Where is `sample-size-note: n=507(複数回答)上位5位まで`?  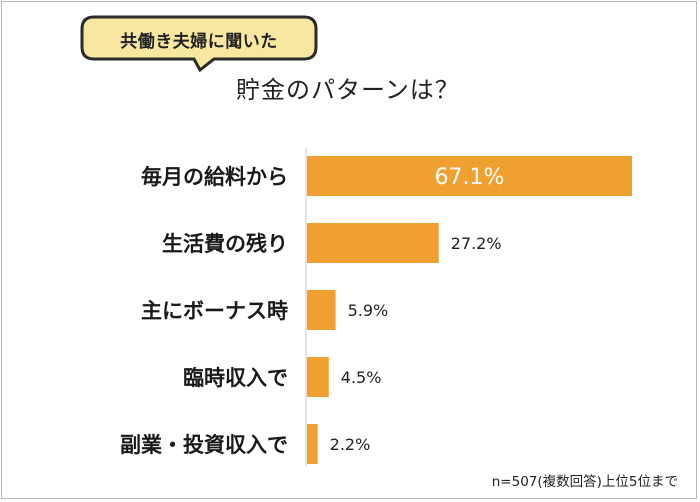 sample-size-note: n=507(複数回答)上位5位まで is located at coordinates (584, 482).